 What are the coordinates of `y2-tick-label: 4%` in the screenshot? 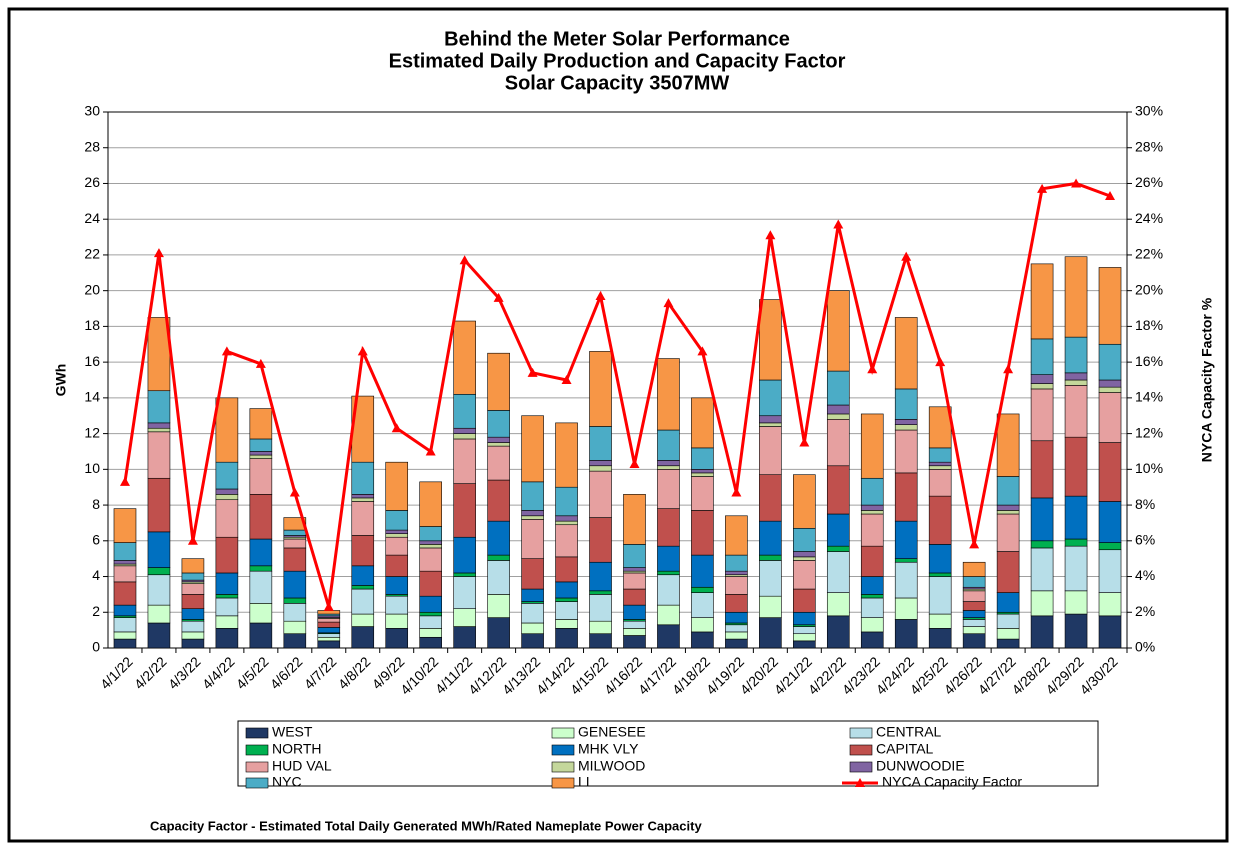 It's located at (1145, 575).